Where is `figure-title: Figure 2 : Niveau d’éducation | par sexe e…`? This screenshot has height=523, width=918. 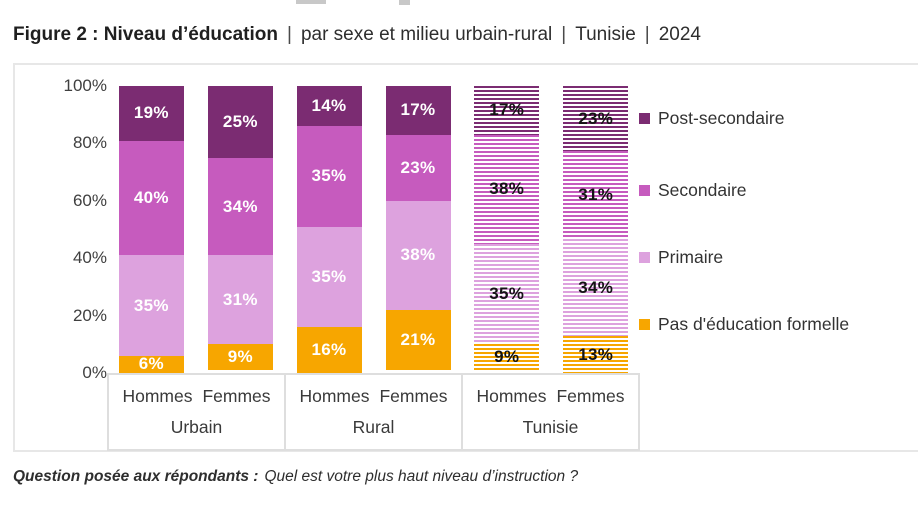
figure-title: Figure 2 : Niveau d’éducation | par sexe e… is located at coordinates (465, 35).